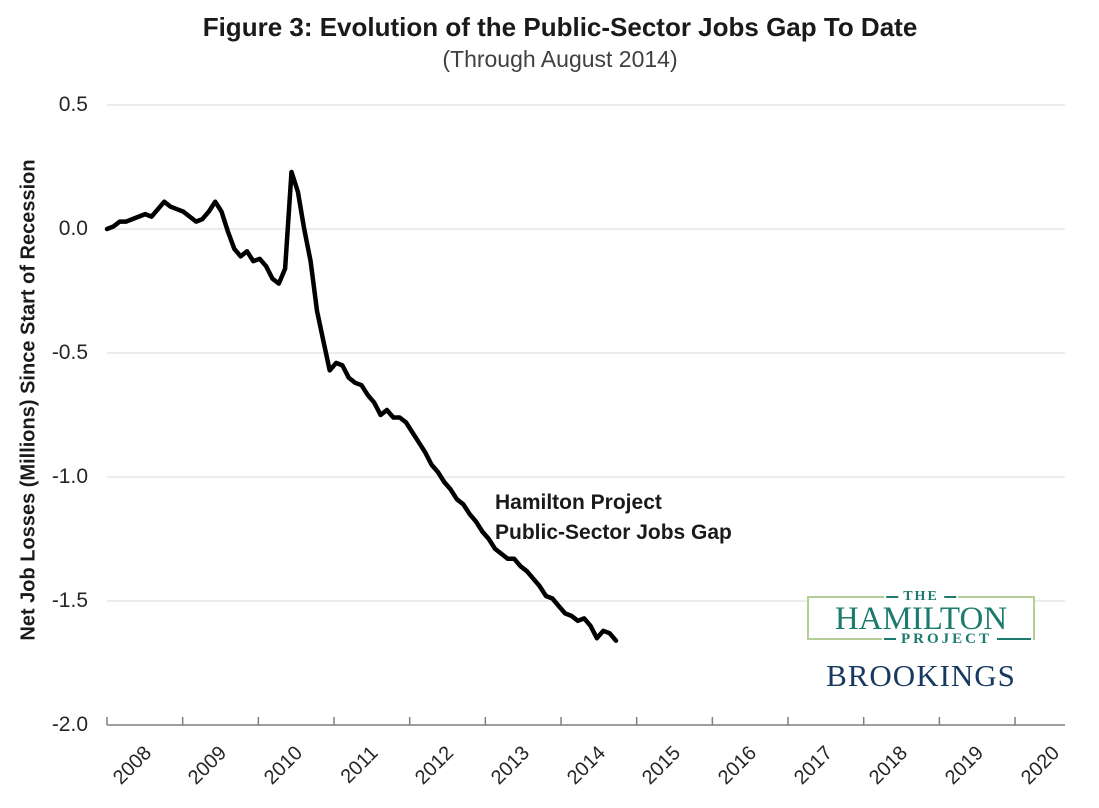  Describe the element at coordinates (69, 600) in the screenshot. I see `y-tick-label: -1.5` at that location.